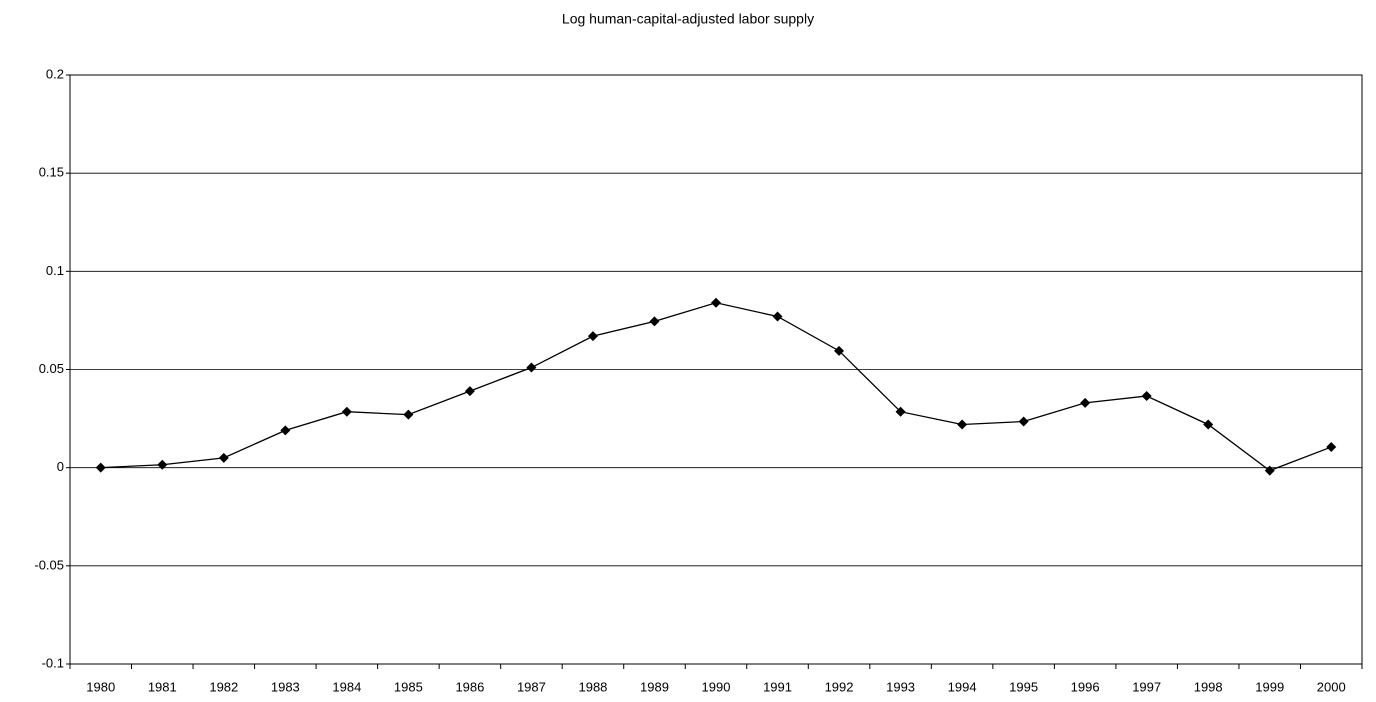 Image resolution: width=1376 pixels, height=702 pixels. Describe the element at coordinates (60, 466) in the screenshot. I see `y-tick-label: 0` at that location.